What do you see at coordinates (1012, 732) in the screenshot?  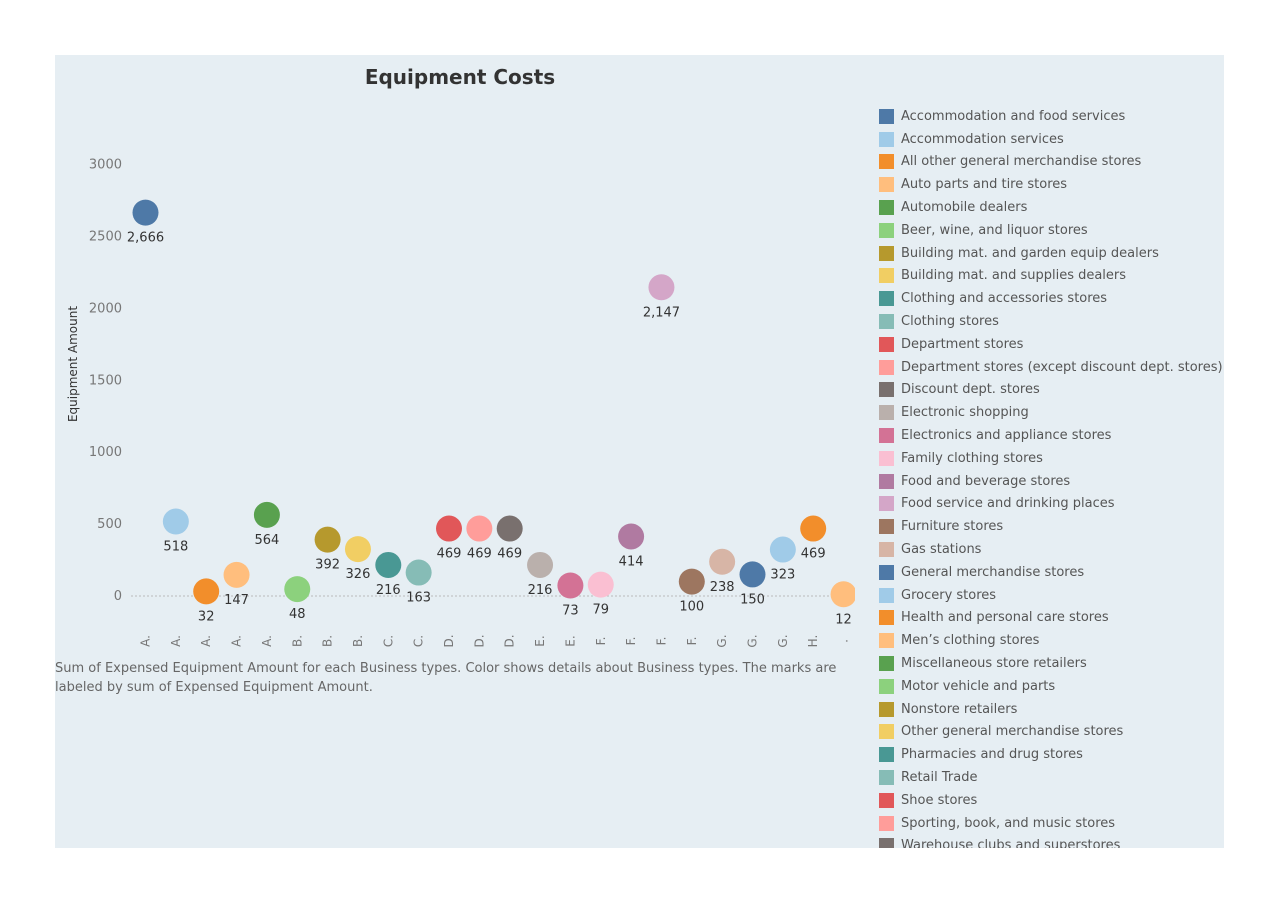 I see `legend-label: Other general merchandise stores` at bounding box center [1012, 732].